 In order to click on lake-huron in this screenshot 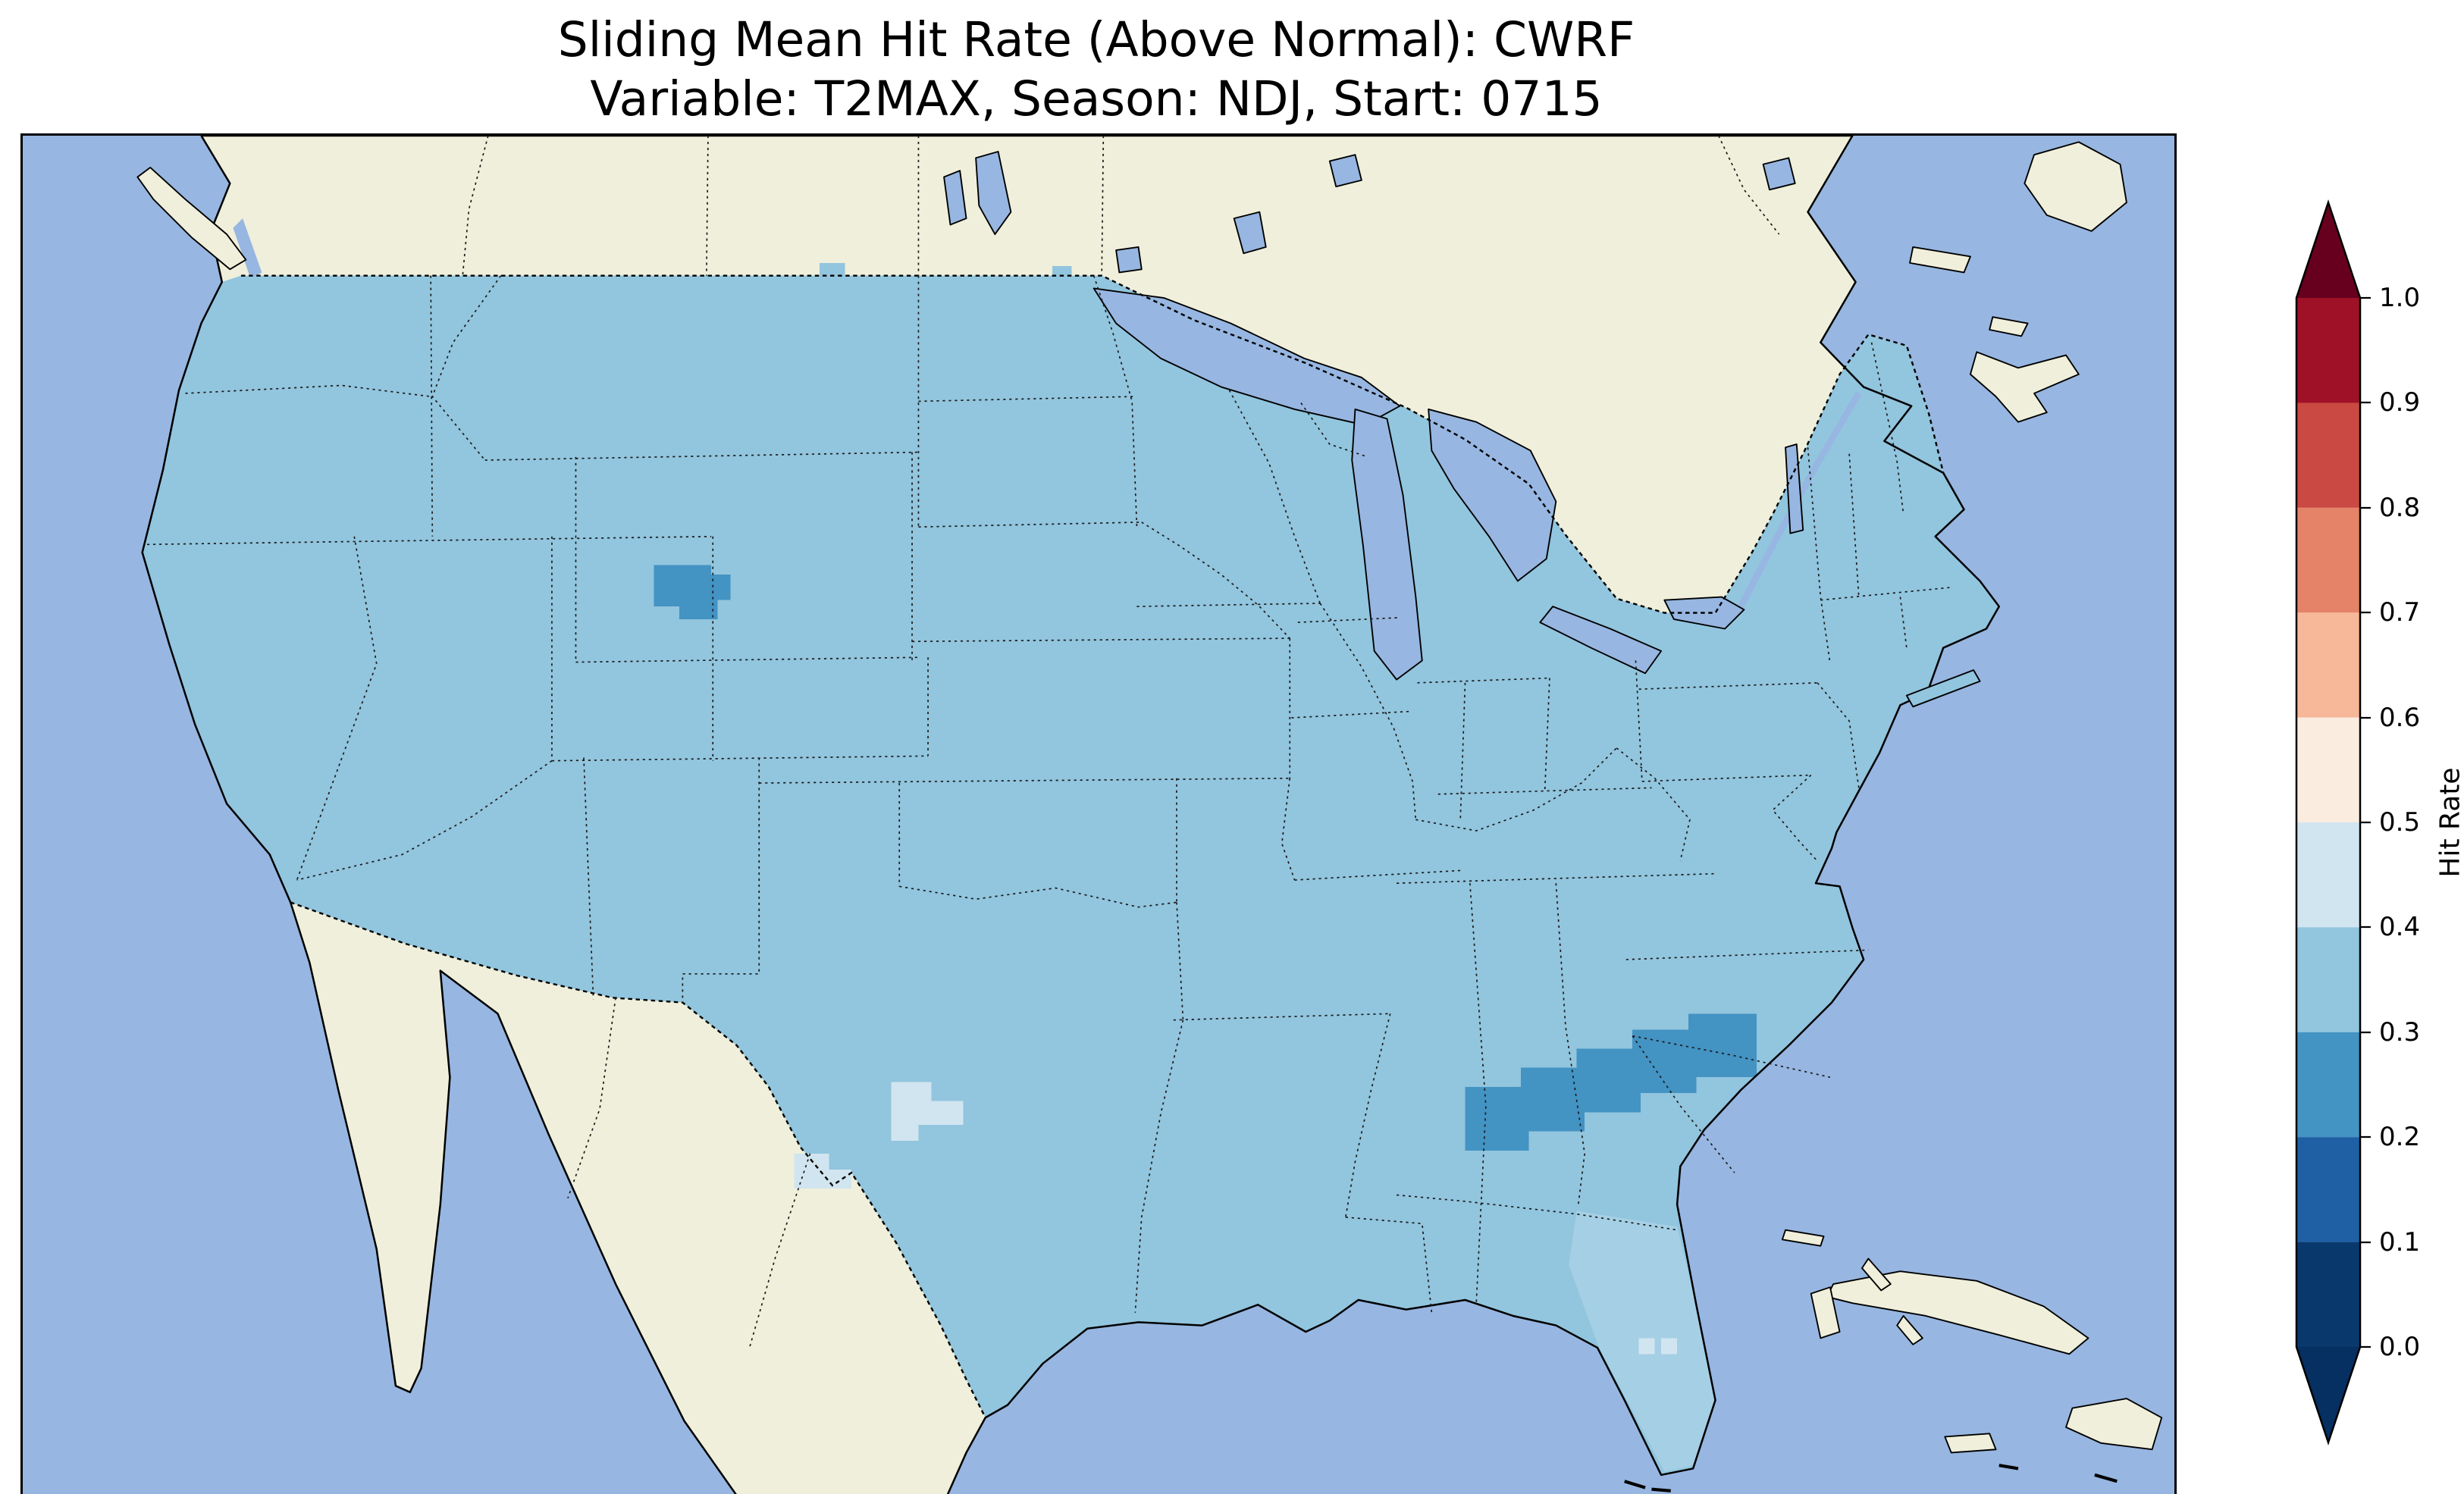, I will do `click(1492, 495)`.